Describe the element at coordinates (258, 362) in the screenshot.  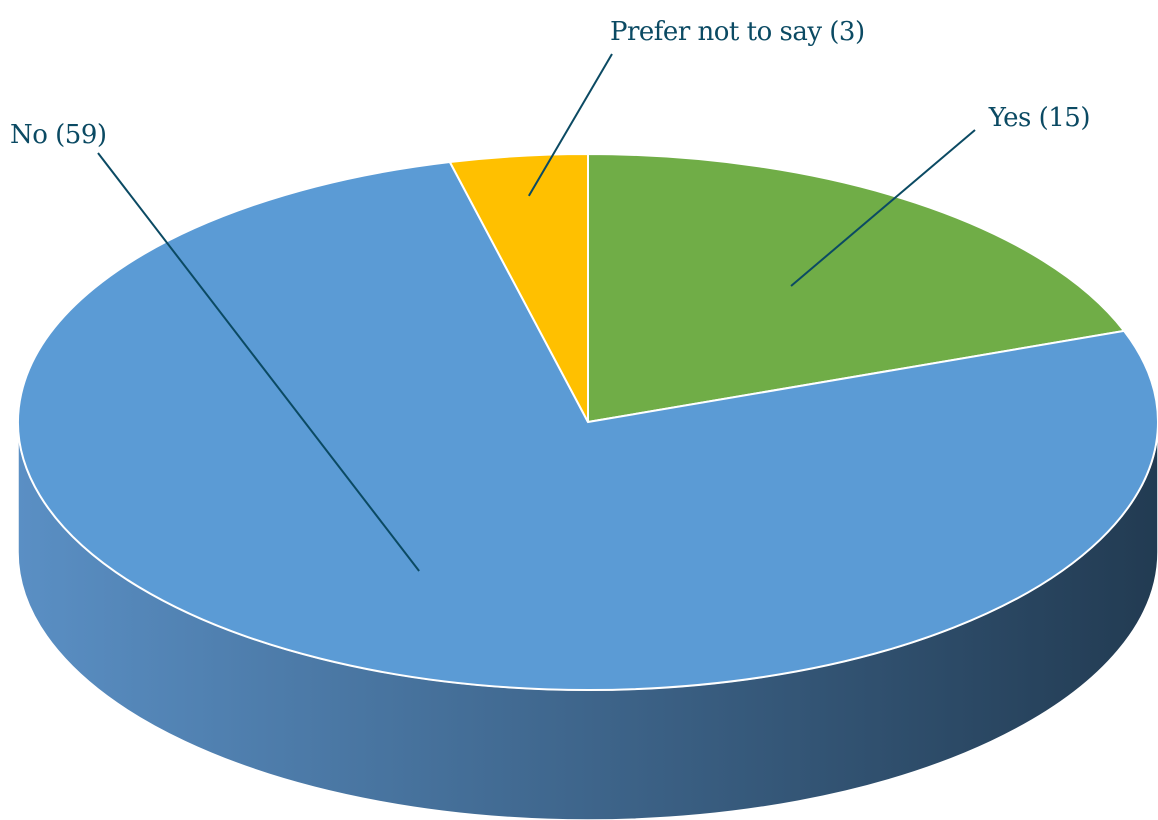
I see `leader-line-no` at that location.